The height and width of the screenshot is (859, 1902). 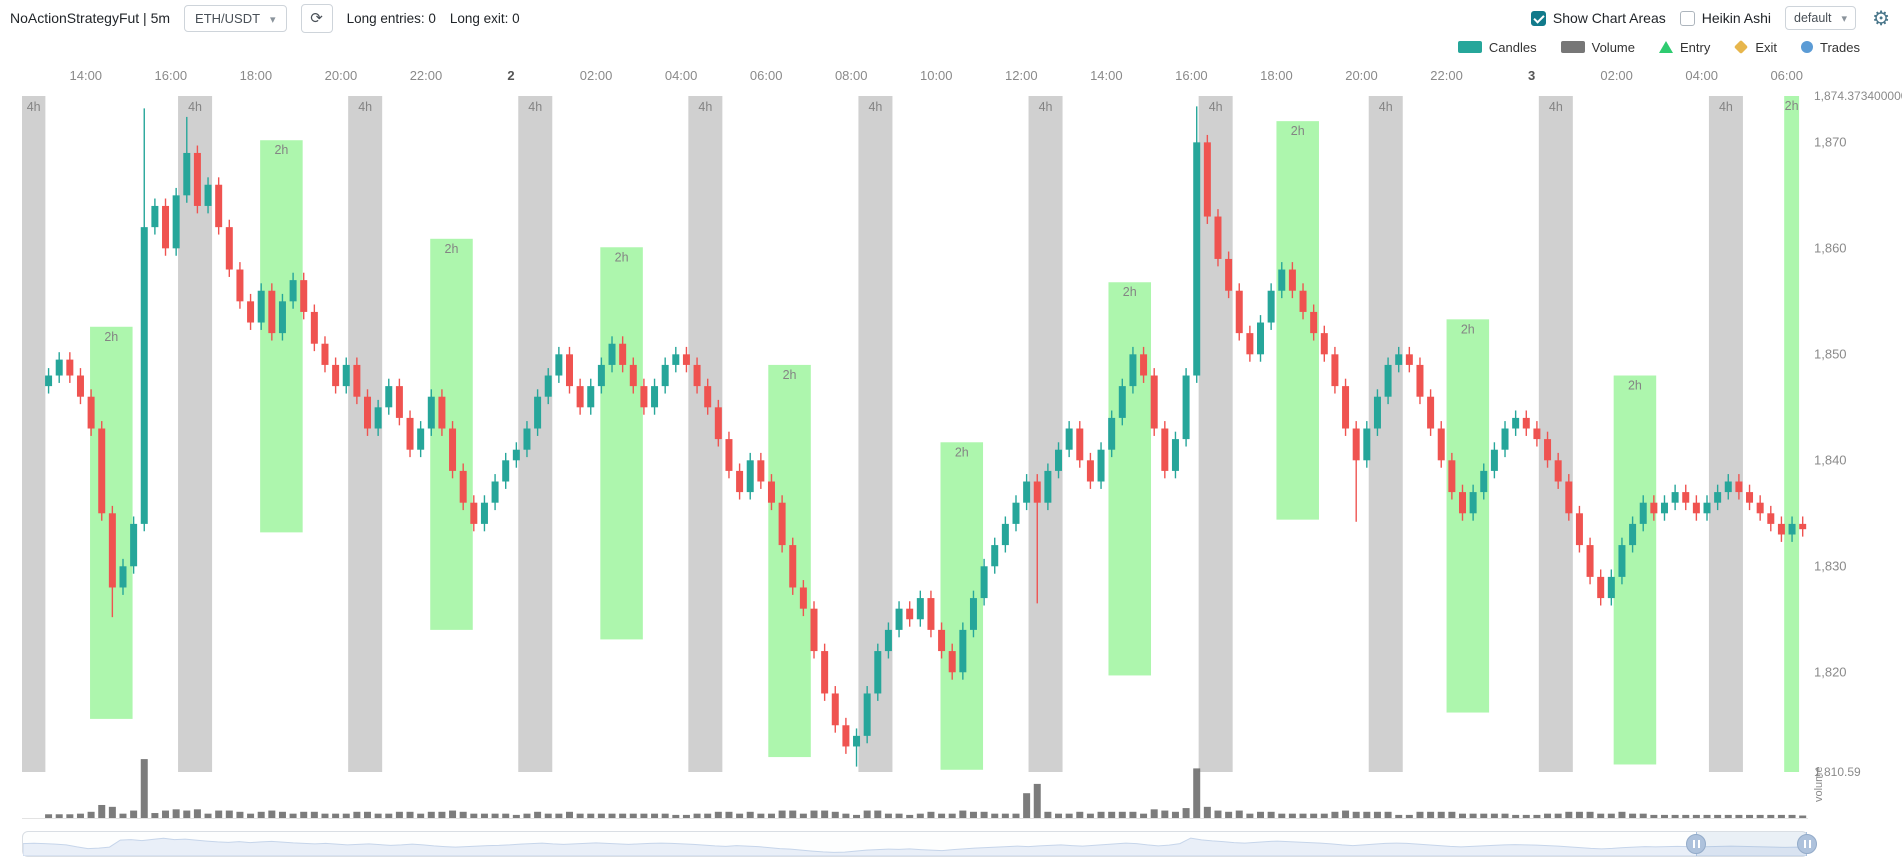 I want to click on legend-label: Trades, so click(x=1840, y=47).